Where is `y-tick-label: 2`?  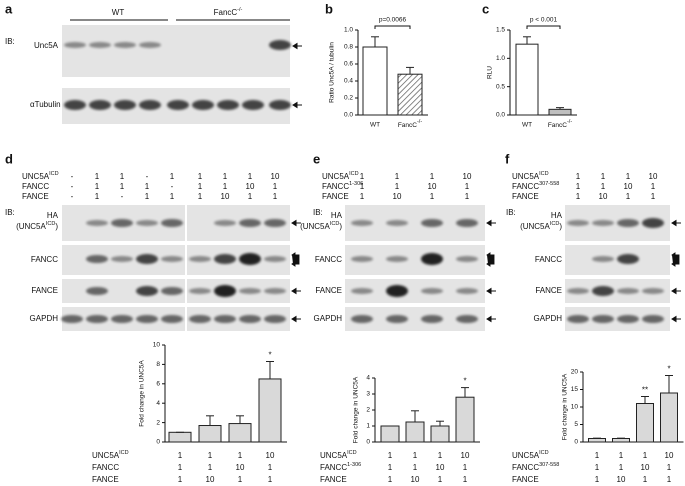 y-tick-label: 2 is located at coordinates (158, 422).